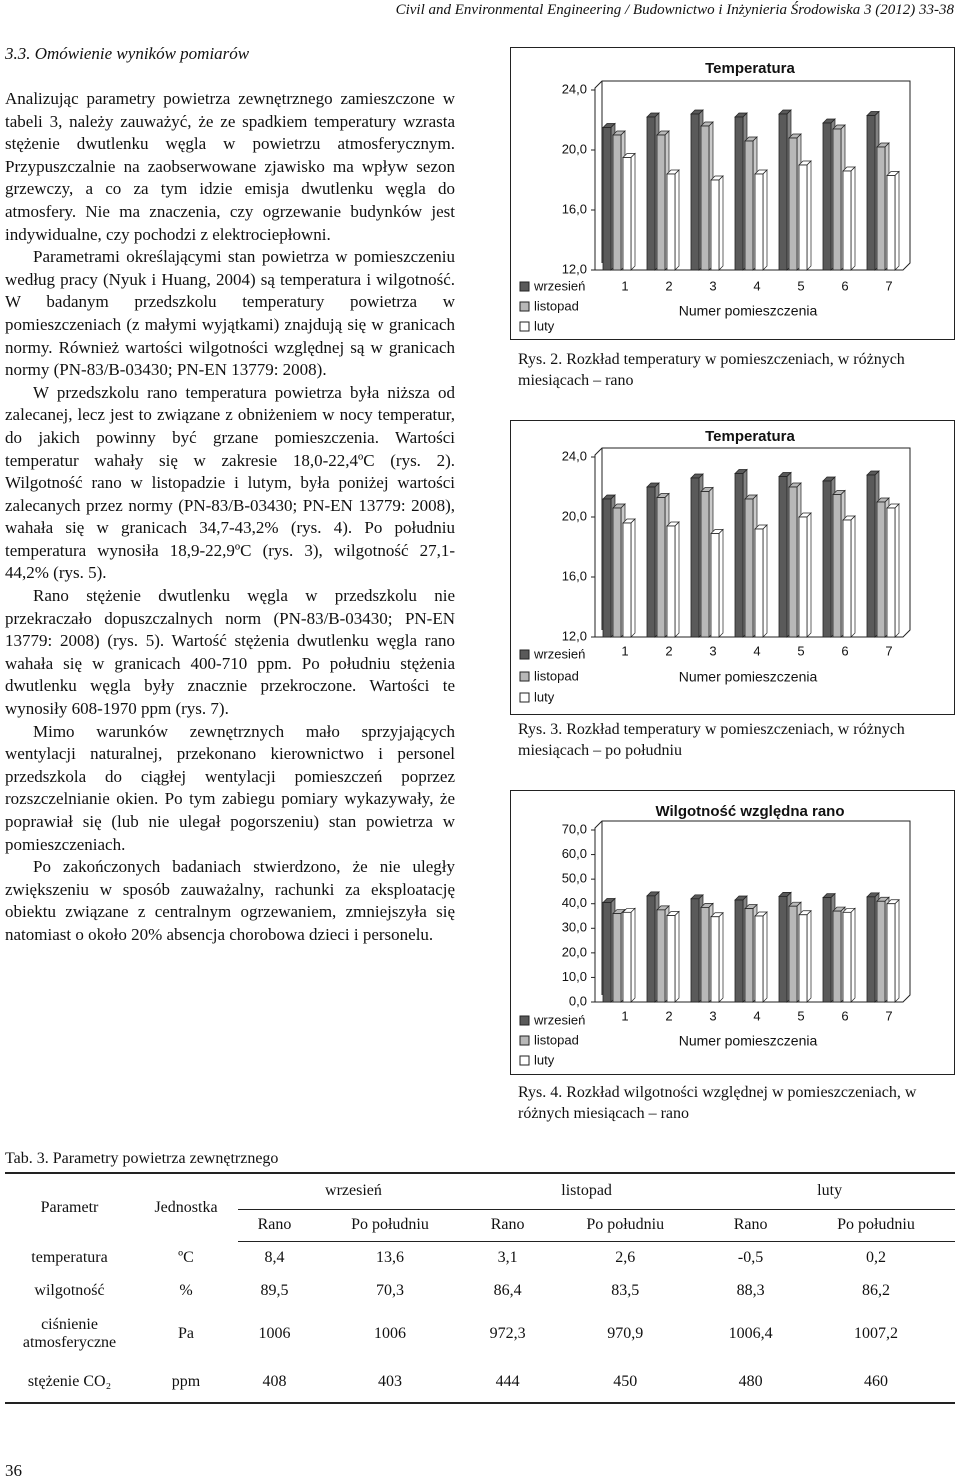  I want to click on table-cell: ºC, so click(186, 1257).